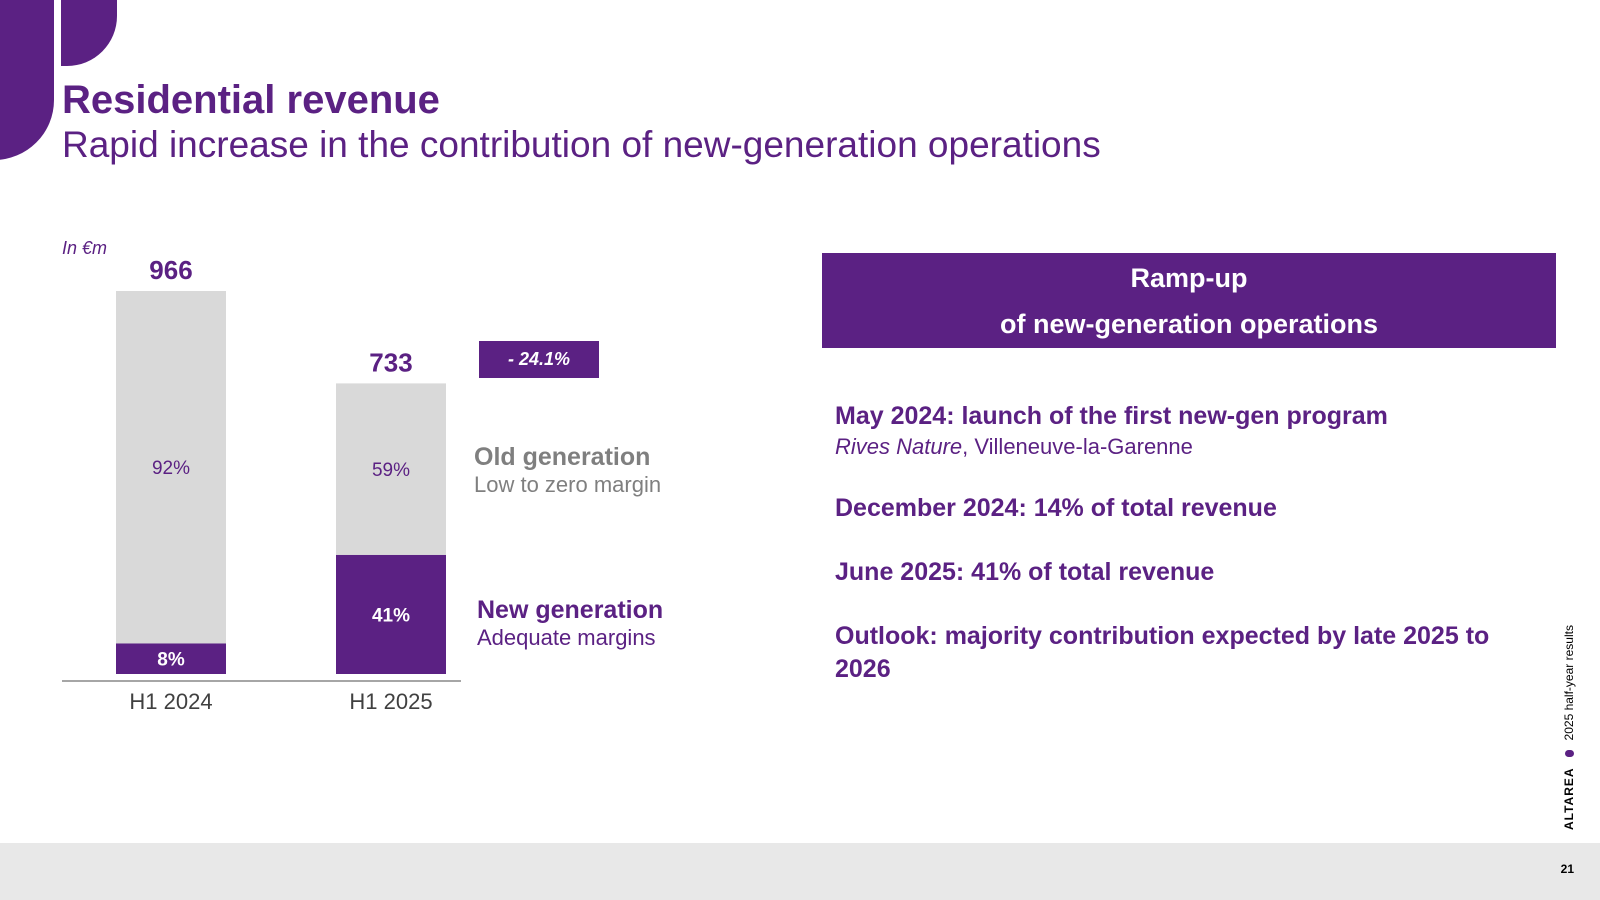 Image resolution: width=1600 pixels, height=900 pixels. What do you see at coordinates (1569, 798) in the screenshot?
I see `brand-name: ALTAREA` at bounding box center [1569, 798].